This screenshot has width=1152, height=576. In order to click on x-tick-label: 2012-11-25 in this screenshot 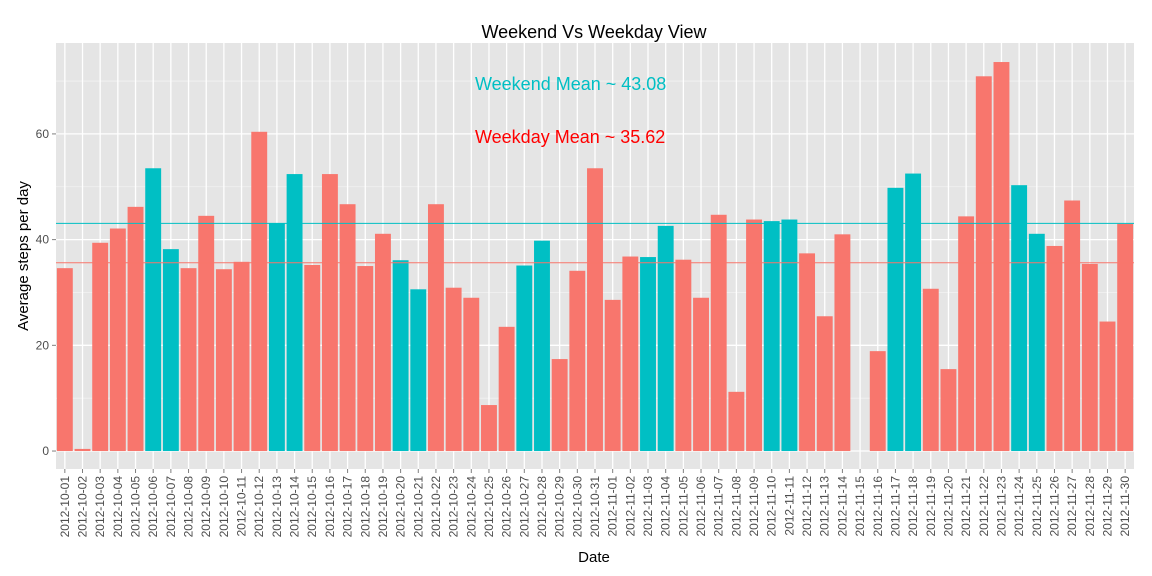, I will do `click(1037, 506)`.